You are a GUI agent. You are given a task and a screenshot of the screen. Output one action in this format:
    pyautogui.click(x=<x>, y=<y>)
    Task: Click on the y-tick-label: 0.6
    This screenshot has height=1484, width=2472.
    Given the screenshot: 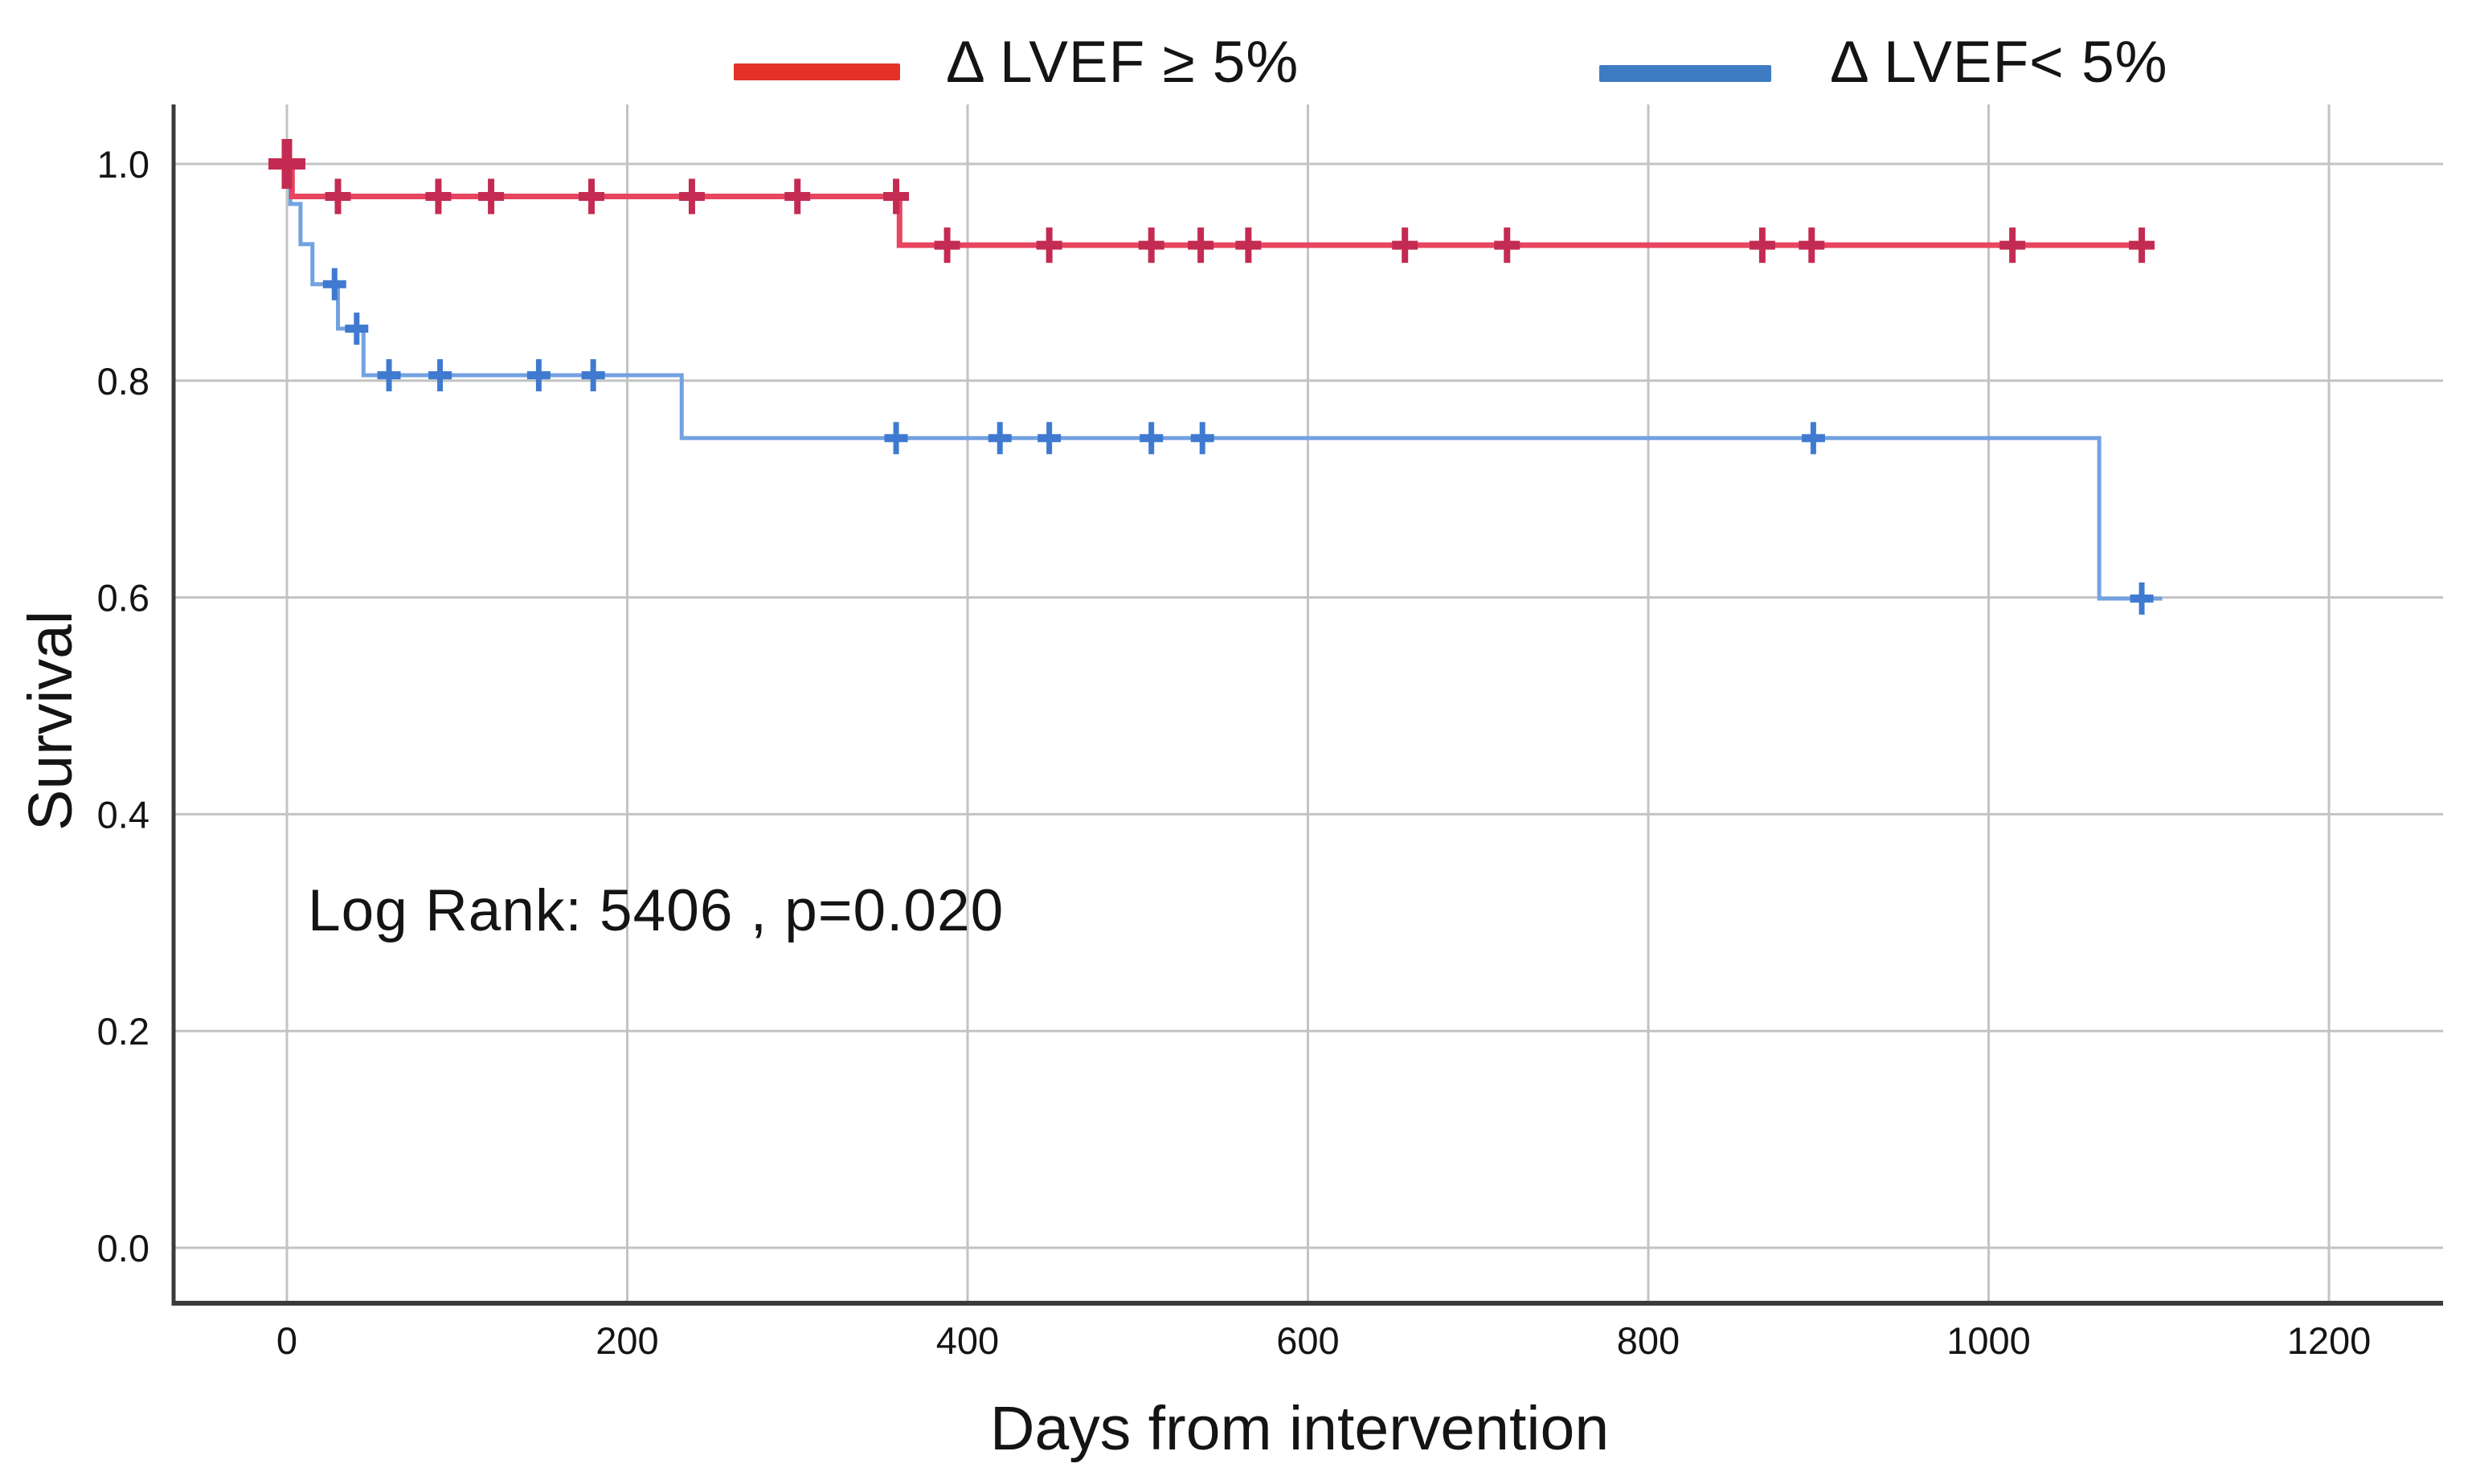 What is the action you would take?
    pyautogui.click(x=123, y=598)
    